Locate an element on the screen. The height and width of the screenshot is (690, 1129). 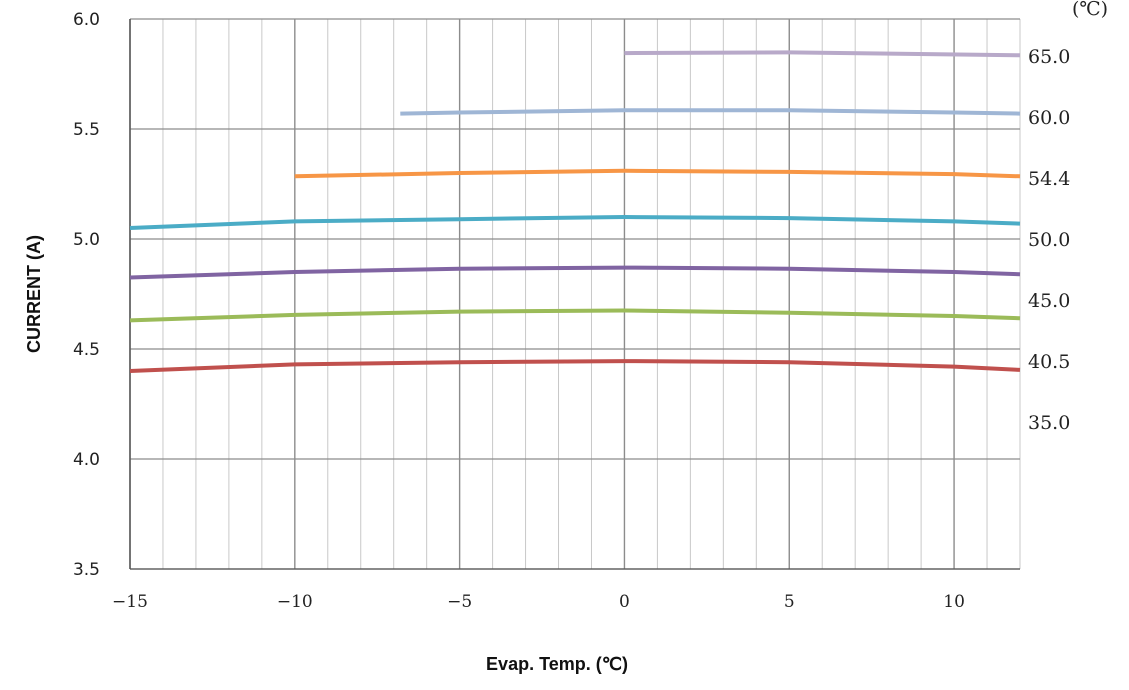
legend-label: 35.0 is located at coordinates (1049, 423).